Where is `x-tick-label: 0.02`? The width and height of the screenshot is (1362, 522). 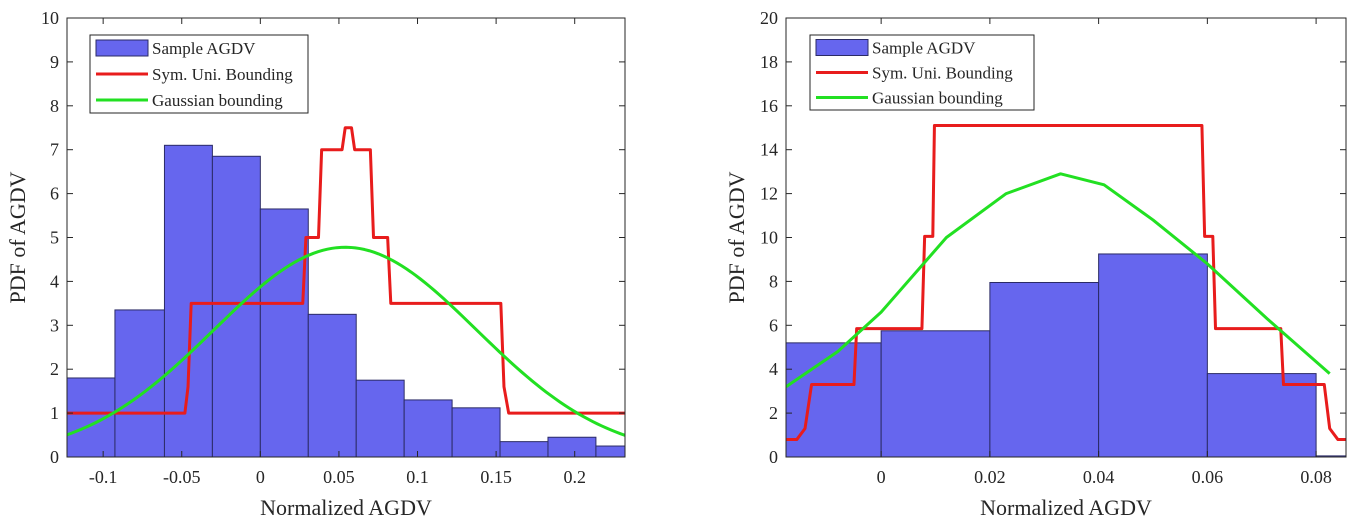 x-tick-label: 0.02 is located at coordinates (990, 477).